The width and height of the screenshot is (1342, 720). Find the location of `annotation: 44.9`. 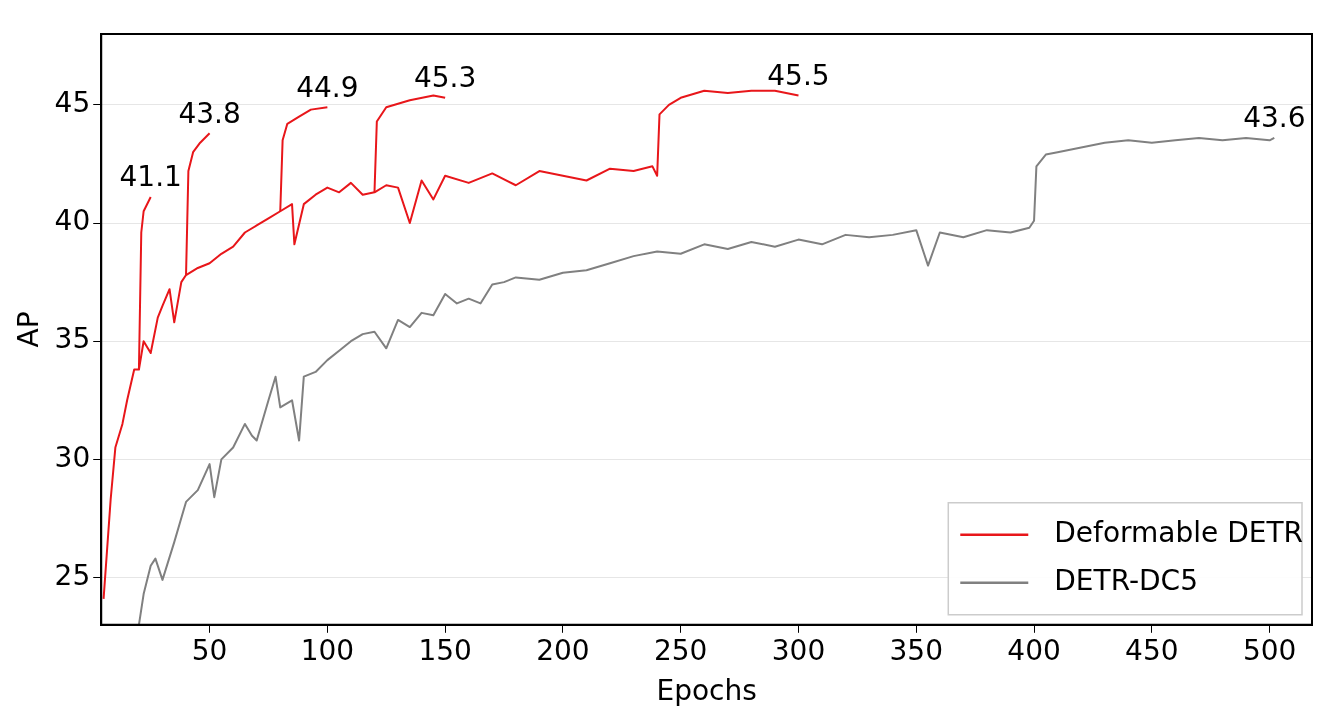

annotation: 44.9 is located at coordinates (327, 87).